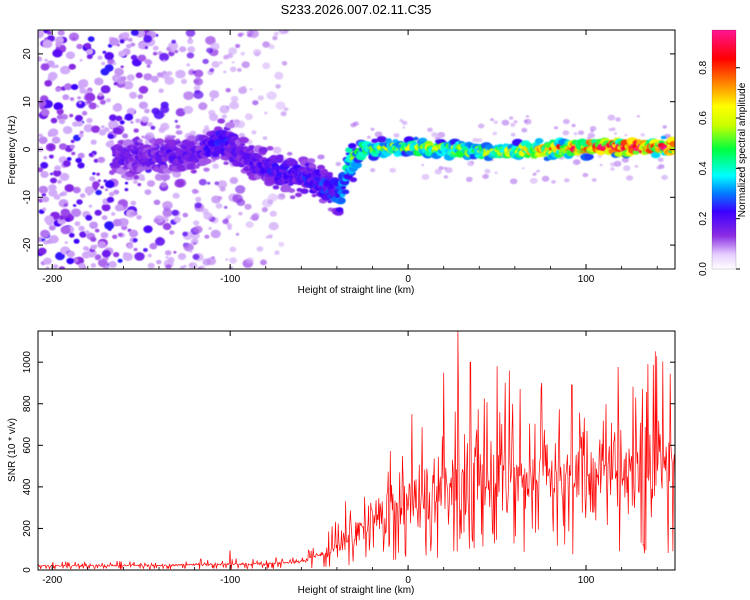  What do you see at coordinates (724, 149) in the screenshot?
I see `colorbar-frame` at bounding box center [724, 149].